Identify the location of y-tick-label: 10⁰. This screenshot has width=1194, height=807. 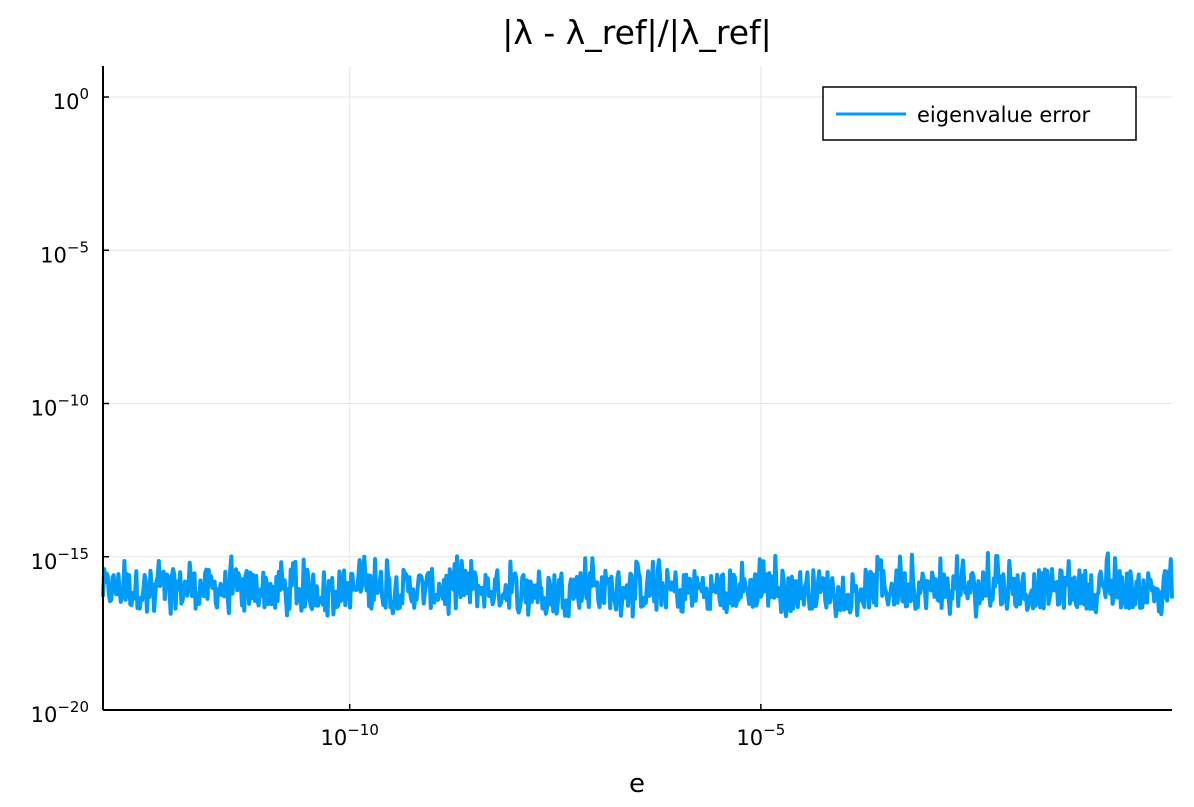
(71, 99).